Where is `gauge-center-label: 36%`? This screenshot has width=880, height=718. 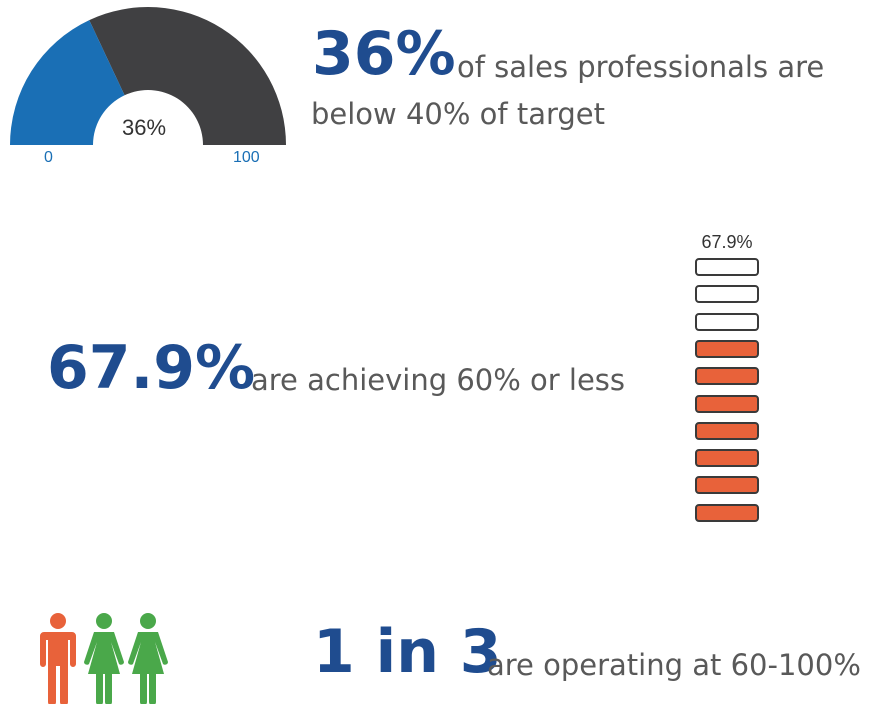 gauge-center-label: 36% is located at coordinates (144, 127).